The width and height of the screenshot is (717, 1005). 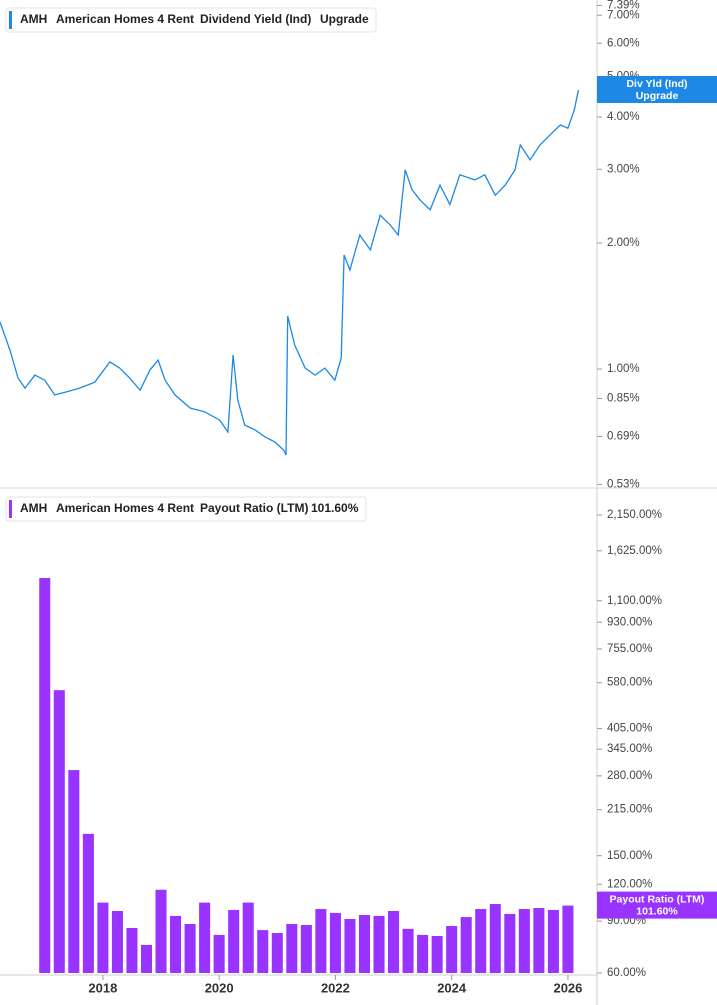 What do you see at coordinates (626, 973) in the screenshot?
I see `y-tick-label: 60.00%` at bounding box center [626, 973].